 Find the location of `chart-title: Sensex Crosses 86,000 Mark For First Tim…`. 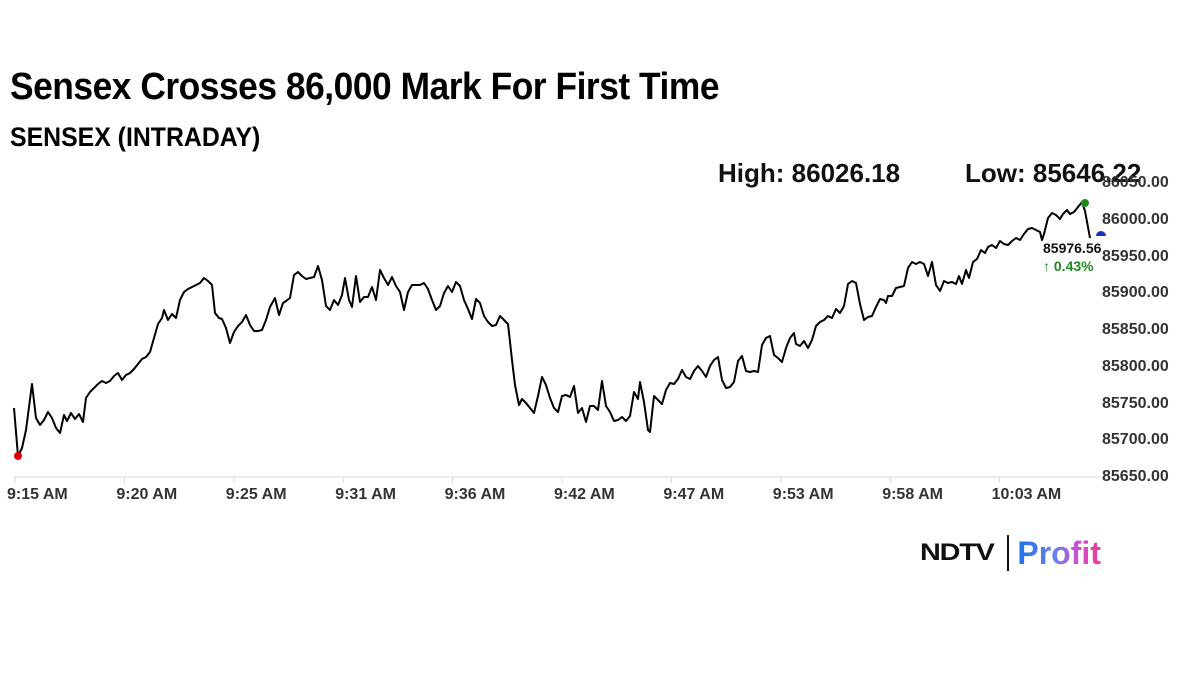

chart-title: Sensex Crosses 86,000 Mark For First Tim… is located at coordinates (365, 87).